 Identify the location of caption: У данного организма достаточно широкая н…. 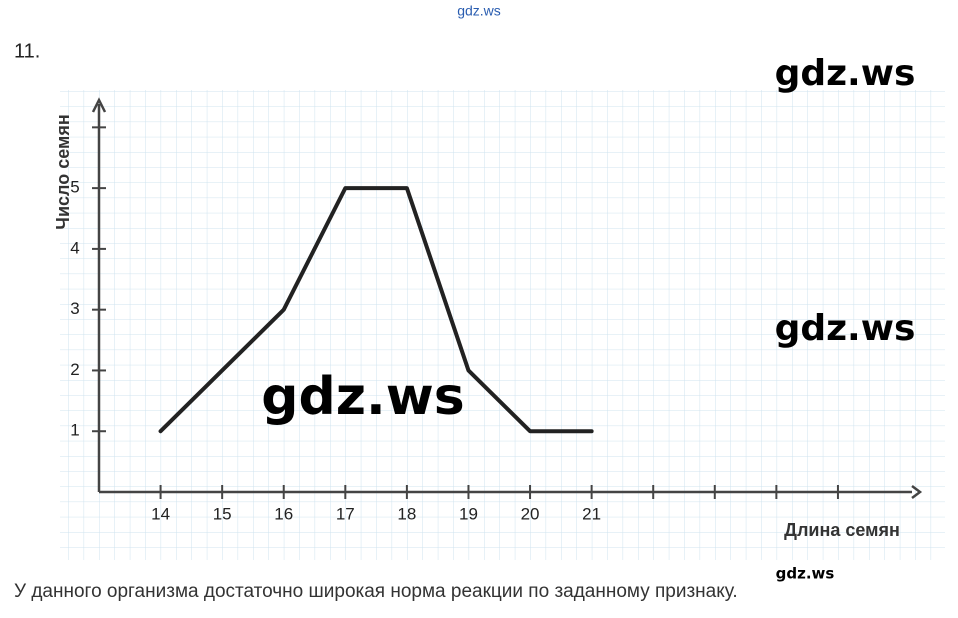
(376, 591).